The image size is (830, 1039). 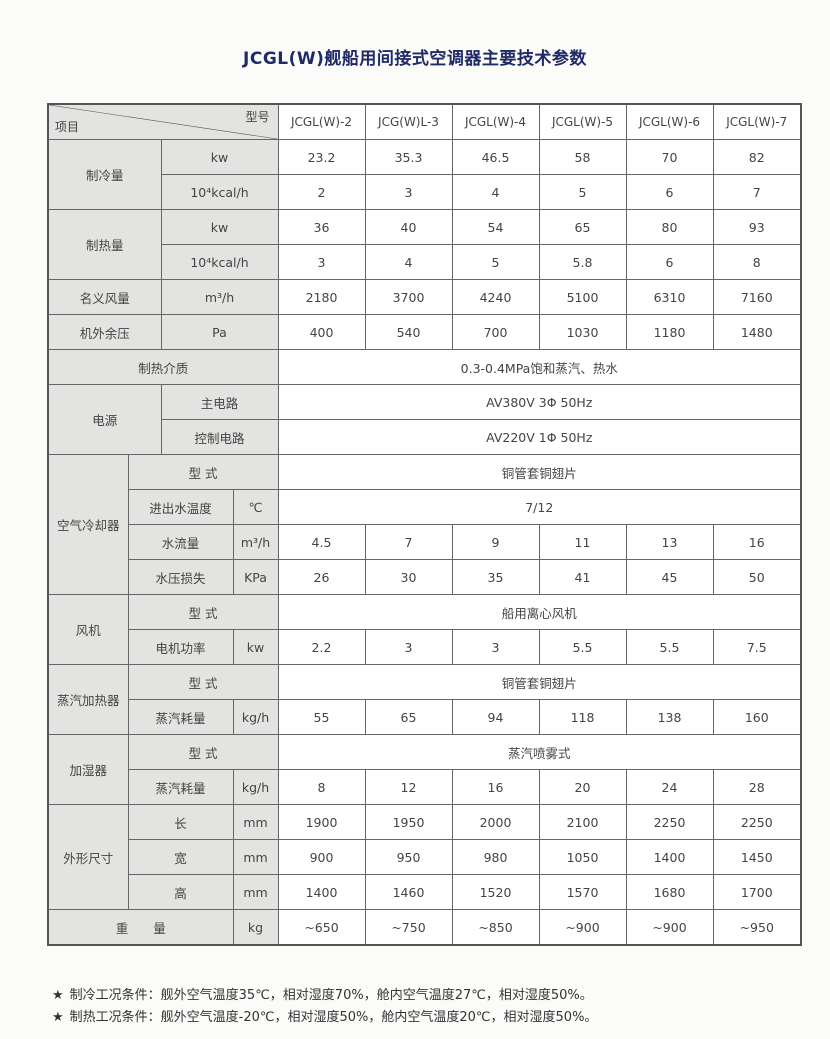 I want to click on data-cell: 900, so click(x=321, y=857).